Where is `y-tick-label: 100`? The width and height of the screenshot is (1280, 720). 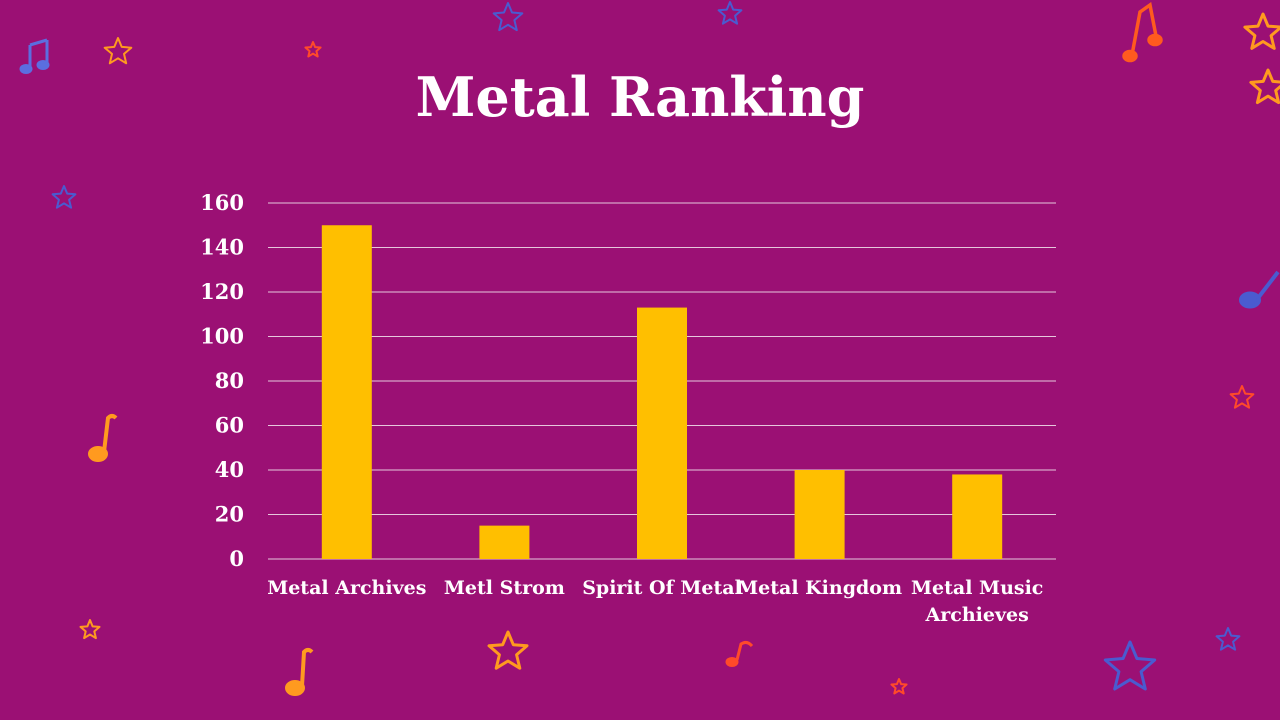
y-tick-label: 100 is located at coordinates (222, 336).